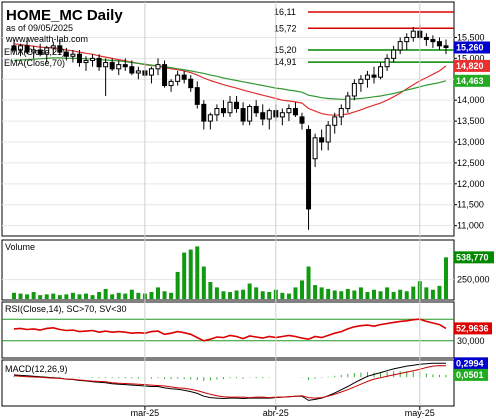  Describe the element at coordinates (473, 280) in the screenshot. I see `volume-y-axis: 250,000` at that location.